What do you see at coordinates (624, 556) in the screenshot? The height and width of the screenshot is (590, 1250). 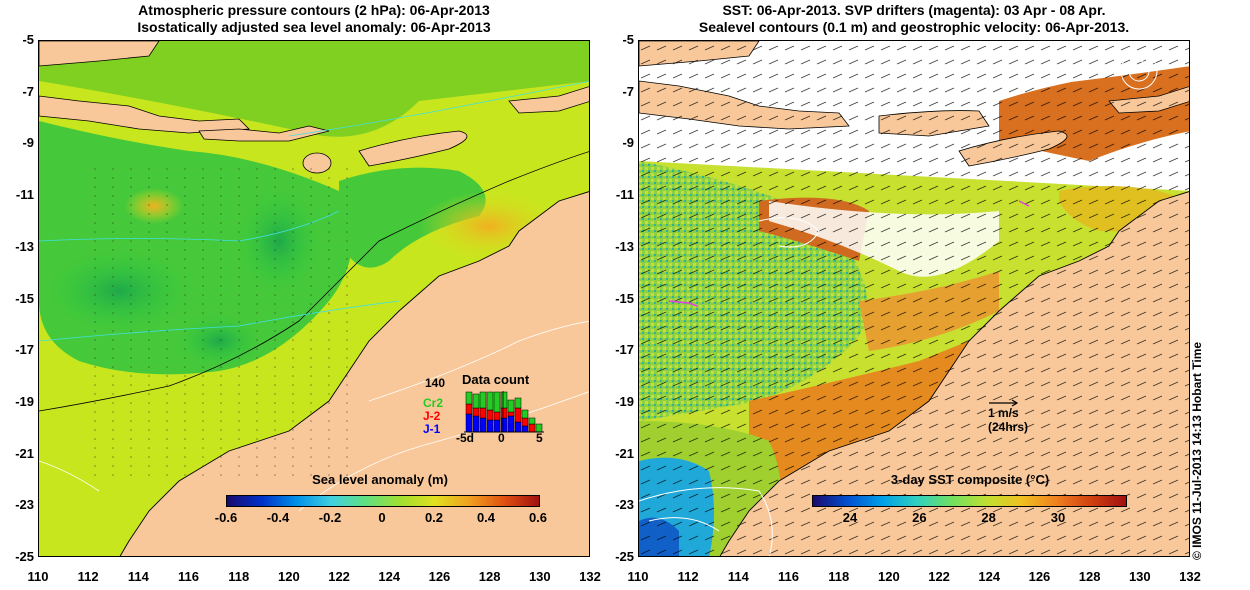 I see `right-lat-tick-label: -25` at bounding box center [624, 556].